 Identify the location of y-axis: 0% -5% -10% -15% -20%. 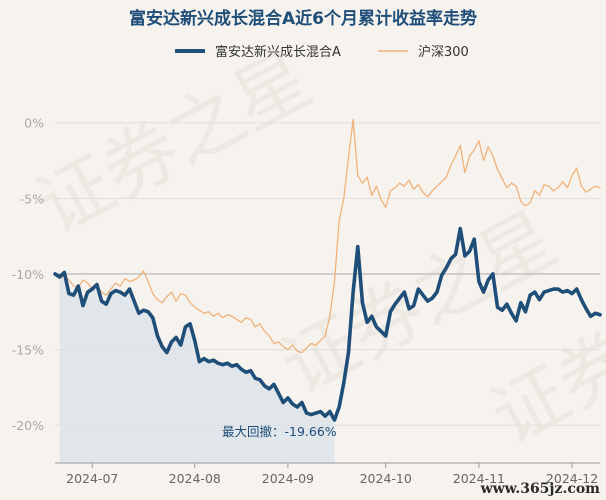
(28, 275).